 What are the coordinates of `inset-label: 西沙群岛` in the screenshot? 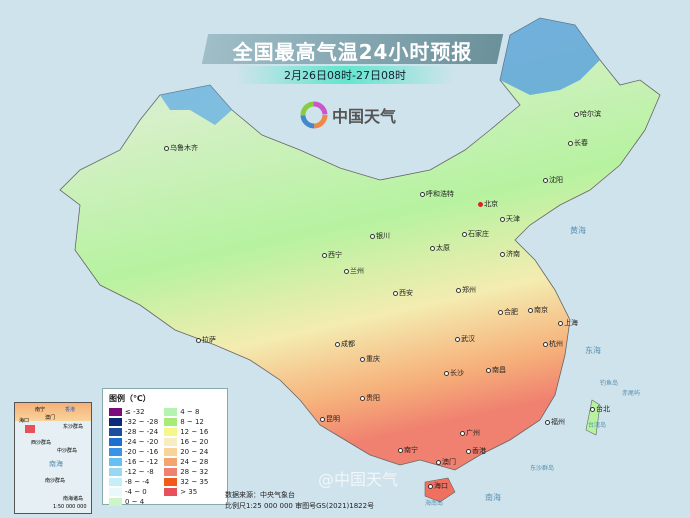 It's located at (41, 443).